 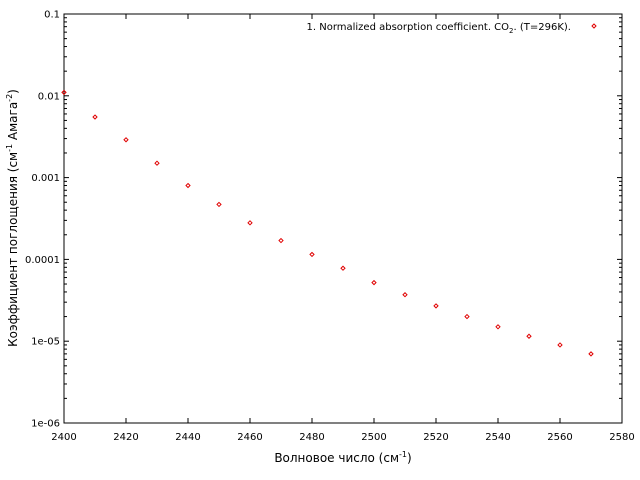 I want to click on x-axis-title: Волновое число (см-1), so click(x=342, y=457).